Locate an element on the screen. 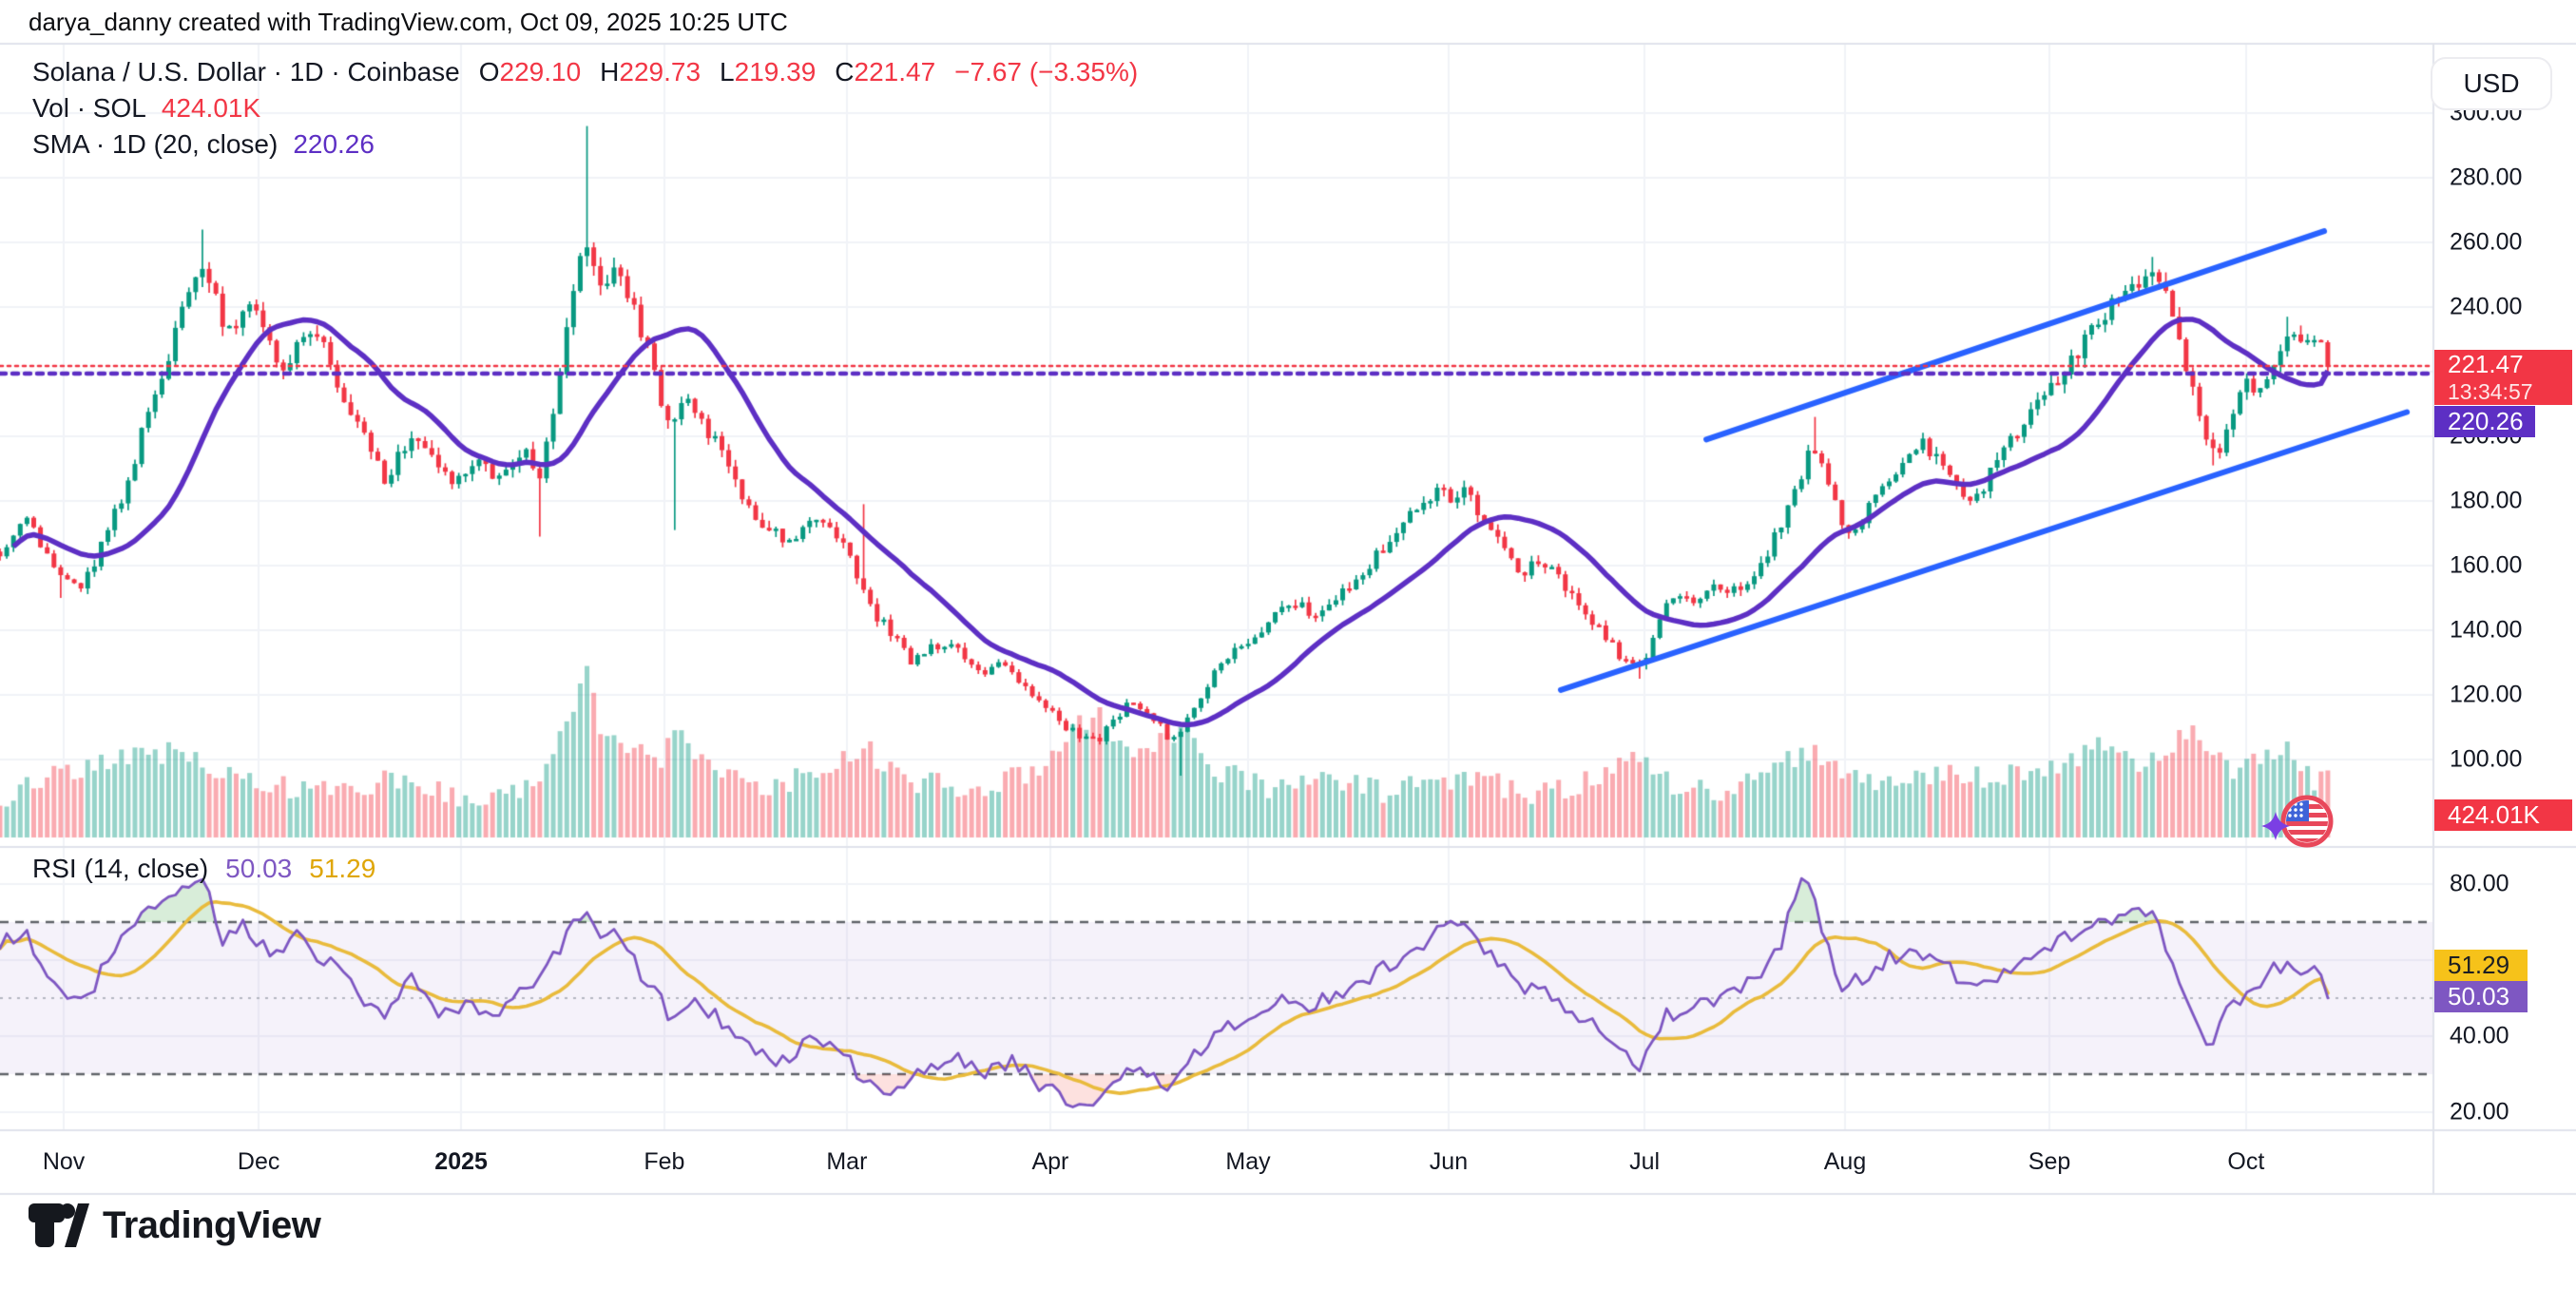 This screenshot has height=1289, width=2576. us-flag-icon is located at coordinates (2307, 821).